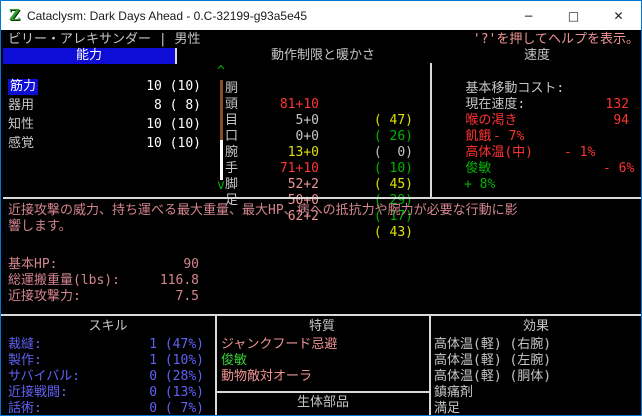  What do you see at coordinates (232, 184) in the screenshot?
I see `body-part-label: 脚` at bounding box center [232, 184].